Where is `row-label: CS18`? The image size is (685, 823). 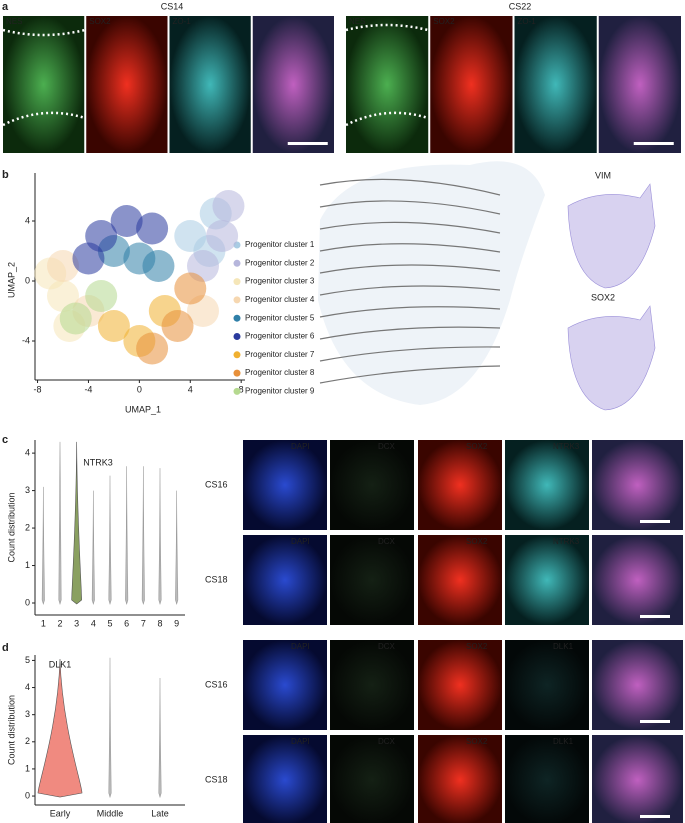 row-label: CS18 is located at coordinates (216, 579).